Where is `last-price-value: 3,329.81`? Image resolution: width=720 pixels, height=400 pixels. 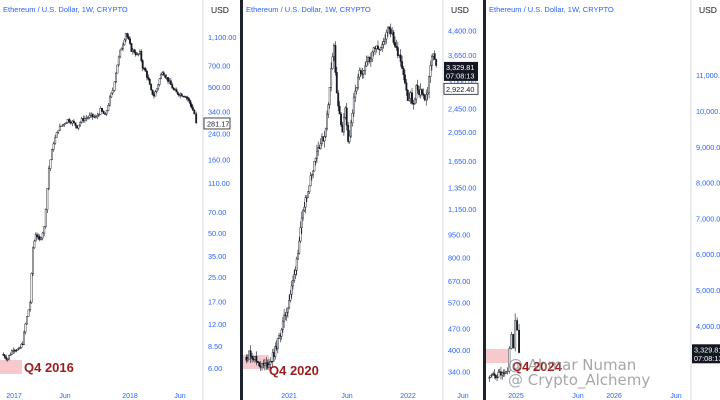 last-price-value: 3,329.81 is located at coordinates (460, 67).